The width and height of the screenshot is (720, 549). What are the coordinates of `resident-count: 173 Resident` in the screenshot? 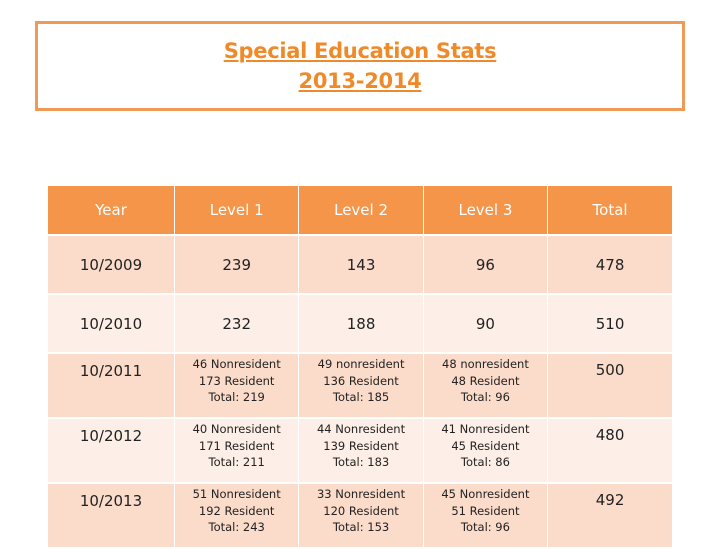 It's located at (236, 380).